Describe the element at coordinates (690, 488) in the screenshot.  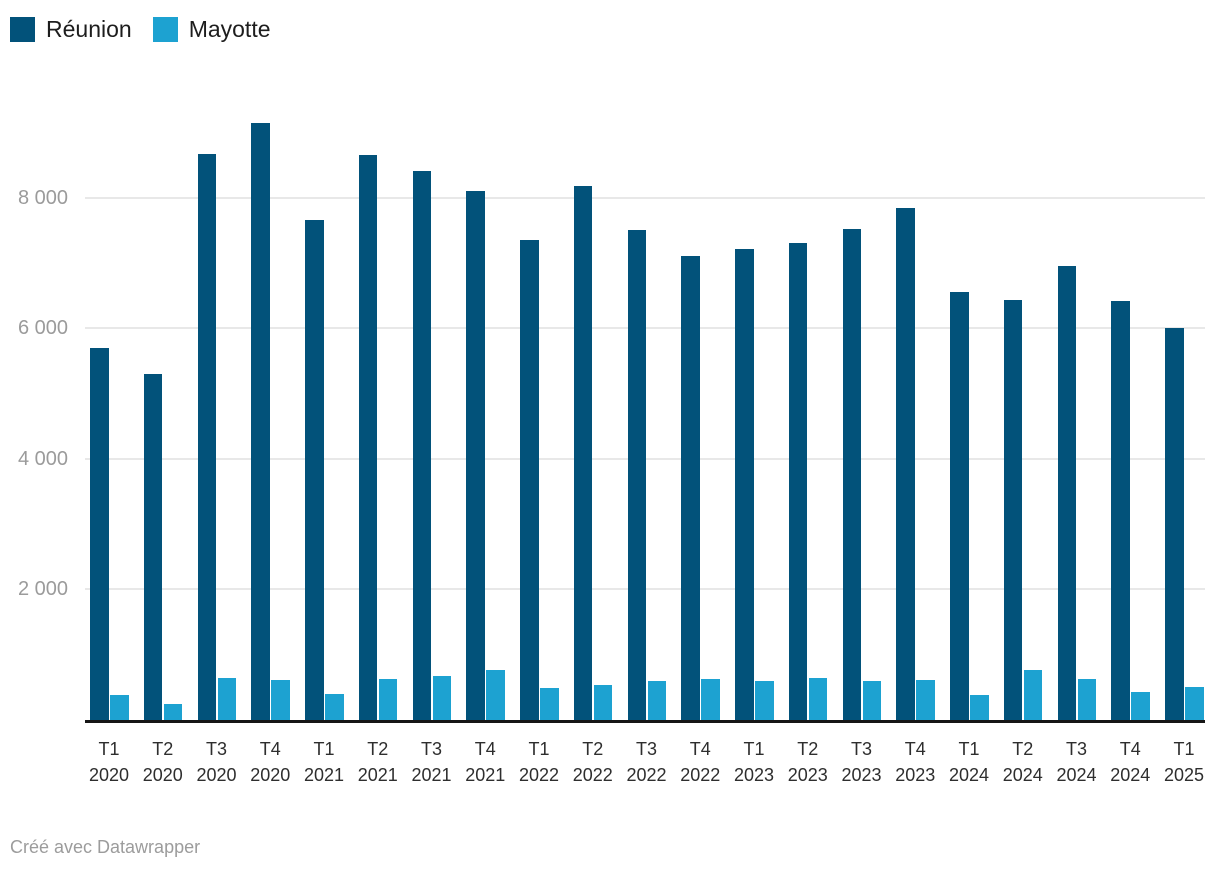
I see `bar-reunion-t4-2022` at that location.